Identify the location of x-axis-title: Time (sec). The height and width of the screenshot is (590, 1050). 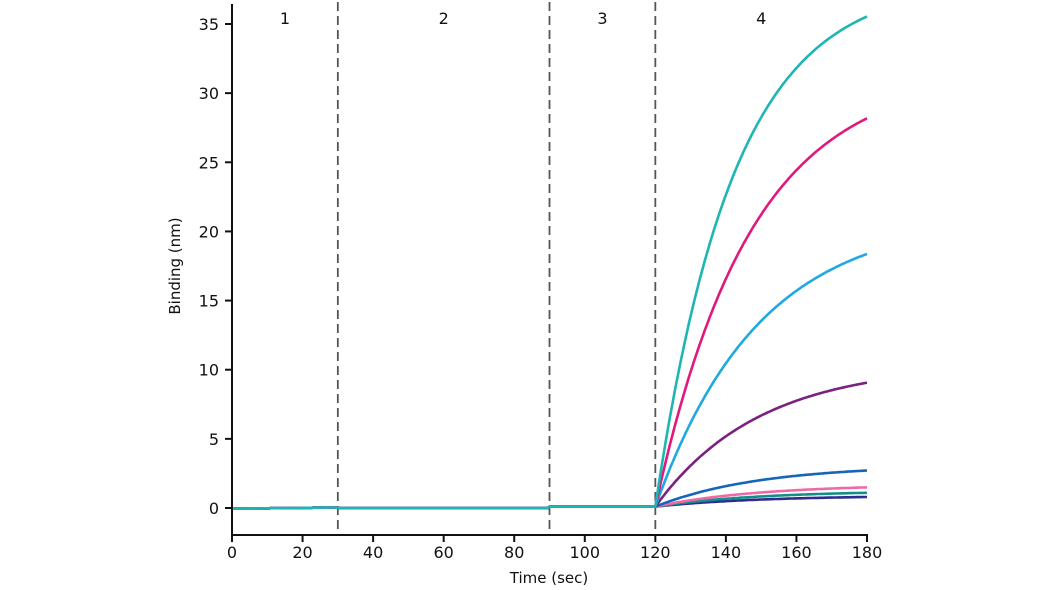
(548, 578).